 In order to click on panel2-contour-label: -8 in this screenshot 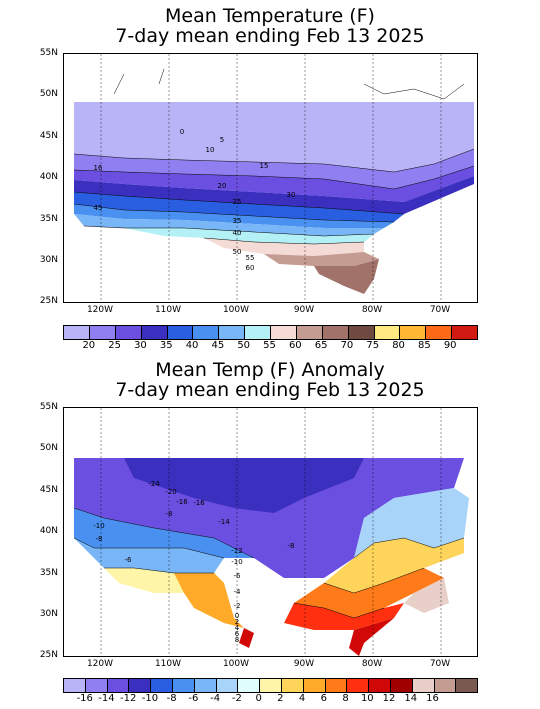, I will do `click(99, 539)`.